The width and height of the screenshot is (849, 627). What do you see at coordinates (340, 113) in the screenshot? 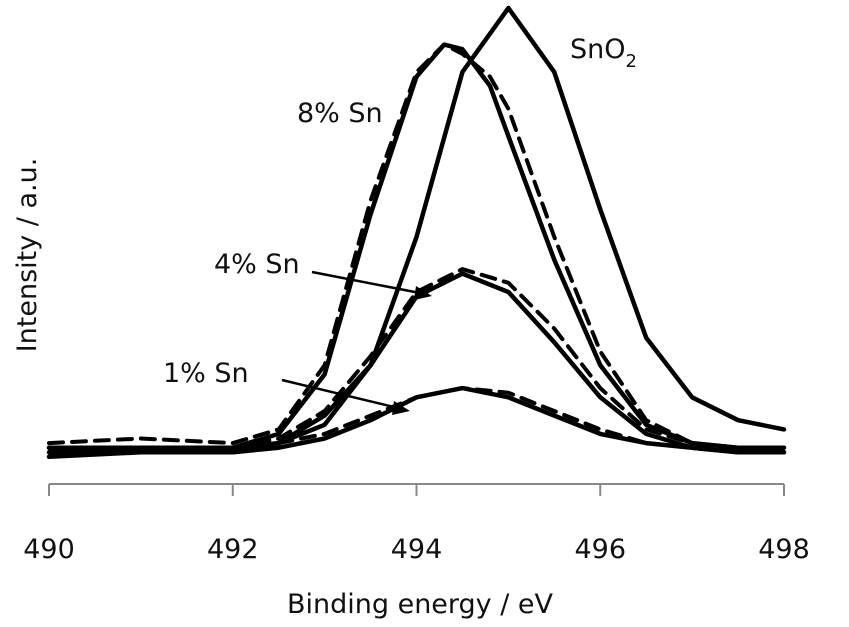
I see `annotation-8pct: 8% Sn` at bounding box center [340, 113].